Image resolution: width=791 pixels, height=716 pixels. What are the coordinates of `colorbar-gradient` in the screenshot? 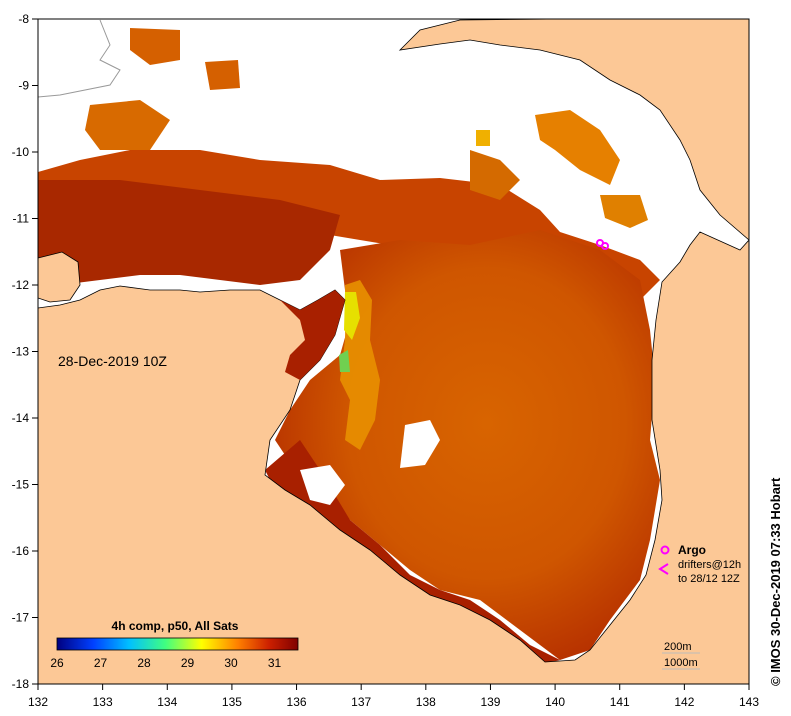 It's located at (177, 644).